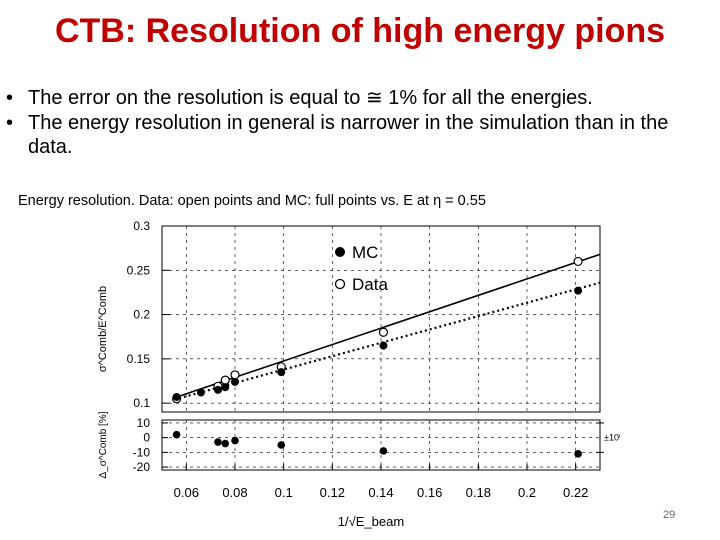  Describe the element at coordinates (234, 492) in the screenshot. I see `x-tick-label: 0.08` at that location.